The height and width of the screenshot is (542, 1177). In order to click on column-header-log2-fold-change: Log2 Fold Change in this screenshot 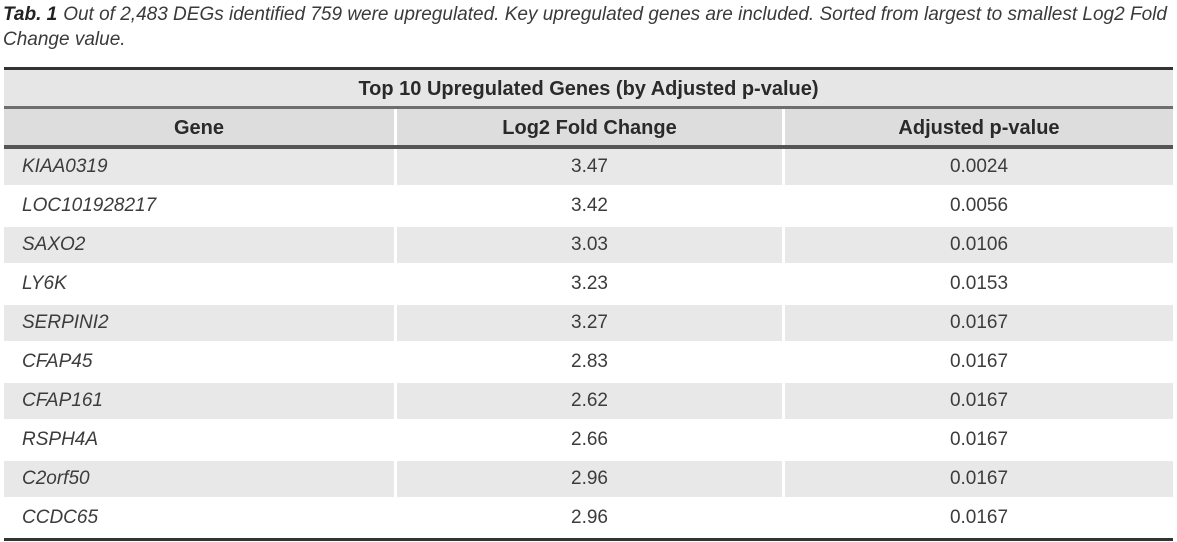, I will do `click(588, 127)`.